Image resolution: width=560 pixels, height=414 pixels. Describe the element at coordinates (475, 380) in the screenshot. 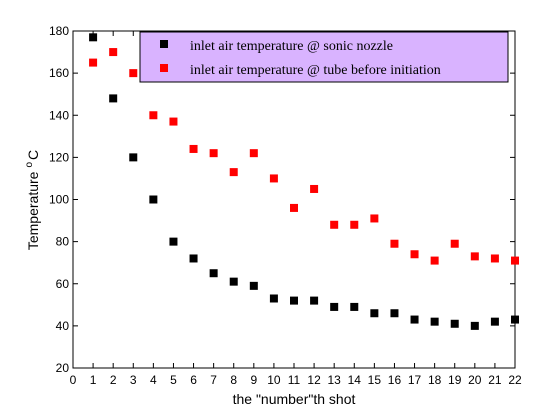

I see `x-tick-label: 20` at that location.